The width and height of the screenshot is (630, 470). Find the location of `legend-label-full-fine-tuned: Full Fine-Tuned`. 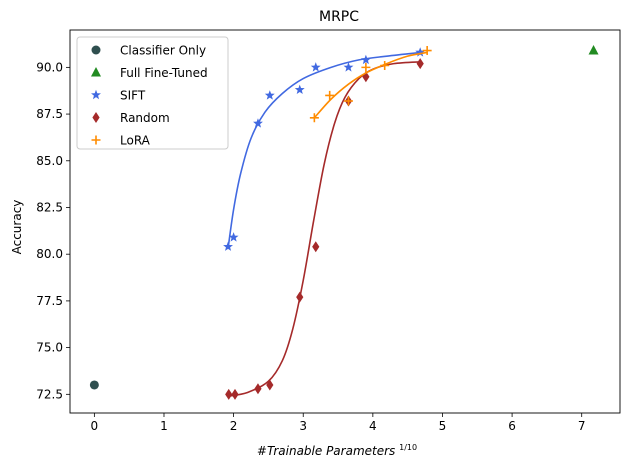

legend-label-full-fine-tuned: Full Fine-Tuned is located at coordinates (164, 73).